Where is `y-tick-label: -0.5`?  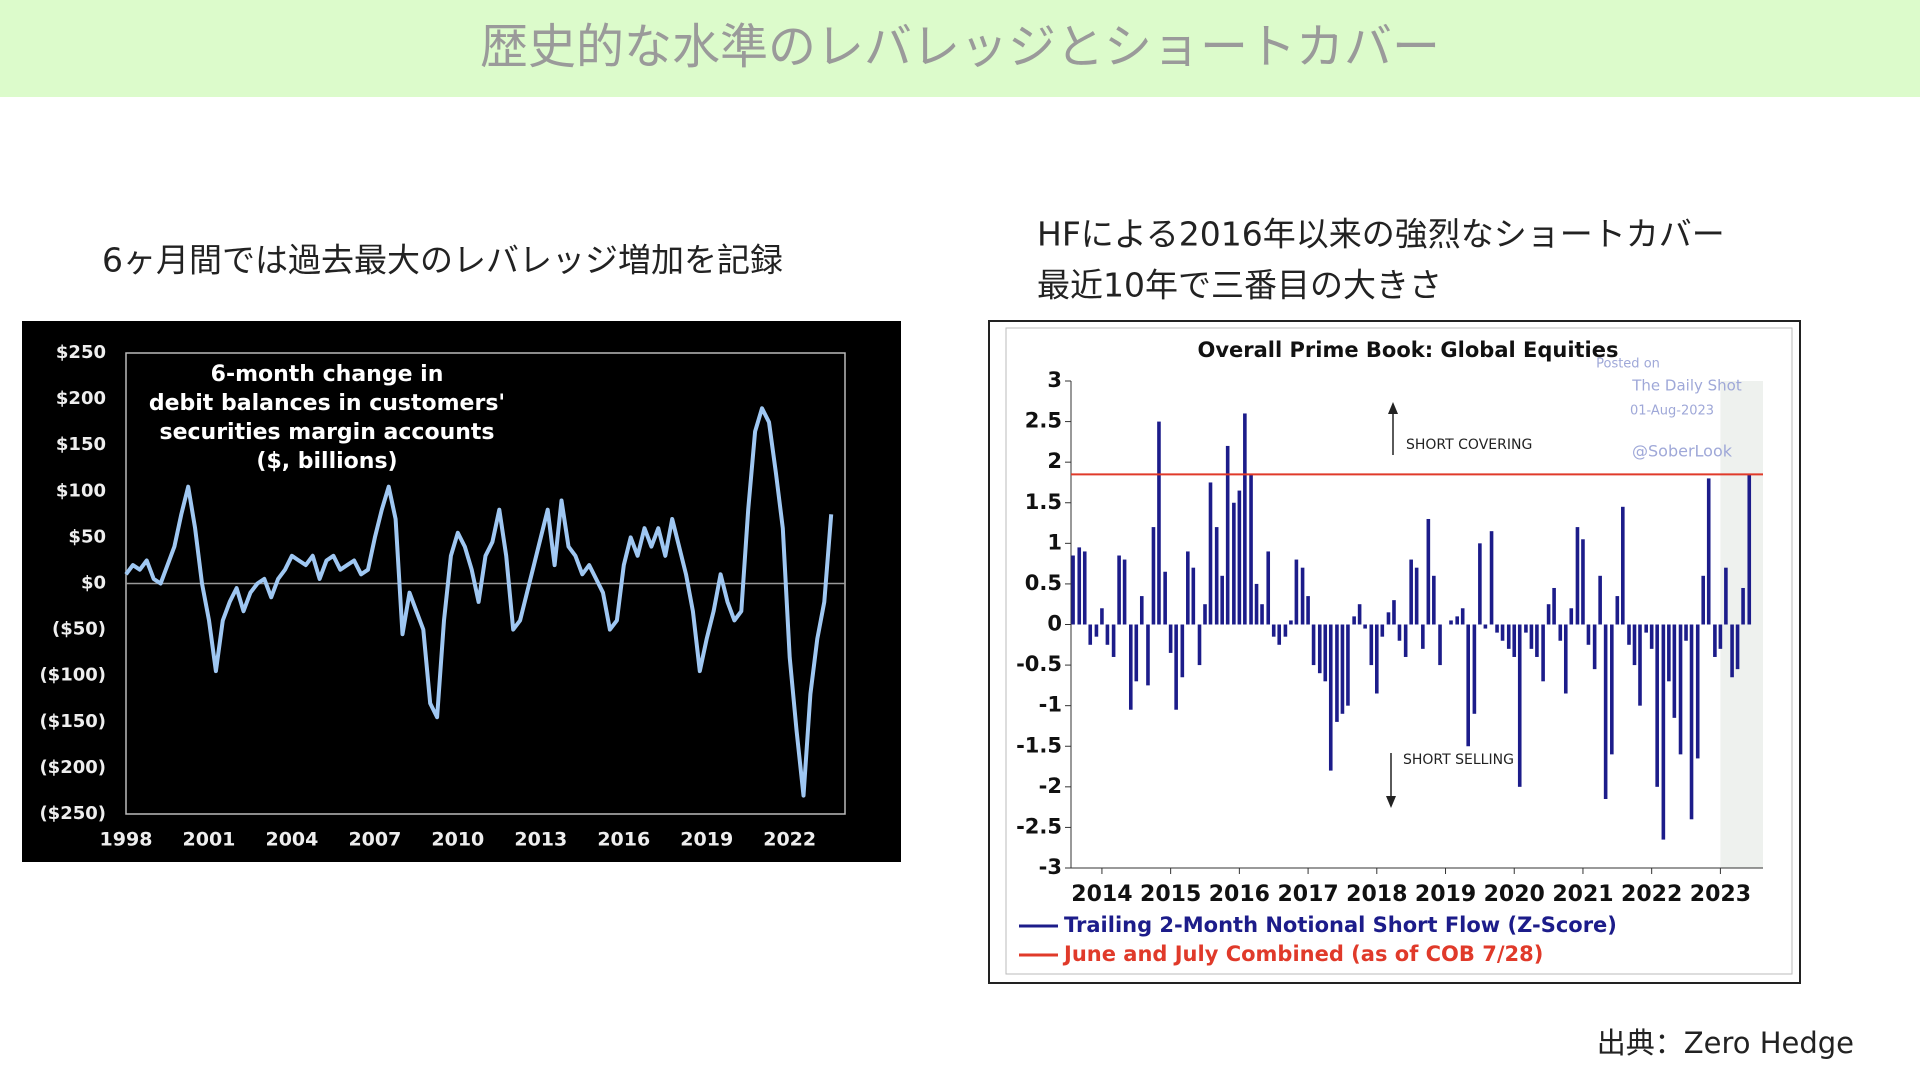 y-tick-label: -0.5 is located at coordinates (1039, 664).